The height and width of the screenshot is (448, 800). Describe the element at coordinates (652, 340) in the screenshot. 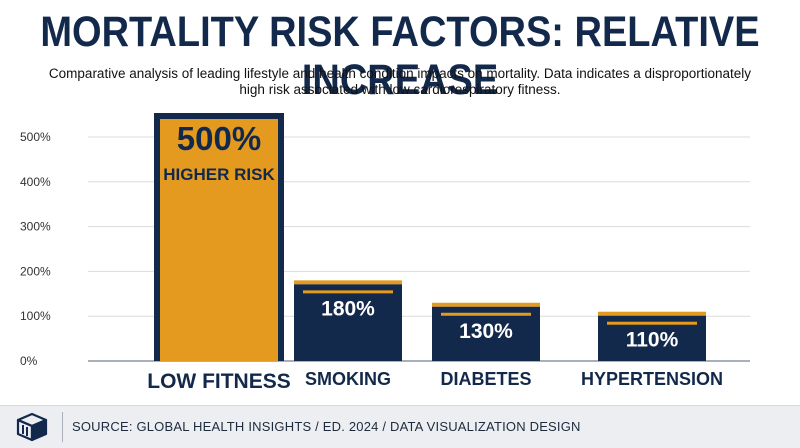

I see `value-label-hypertension: 110%` at that location.